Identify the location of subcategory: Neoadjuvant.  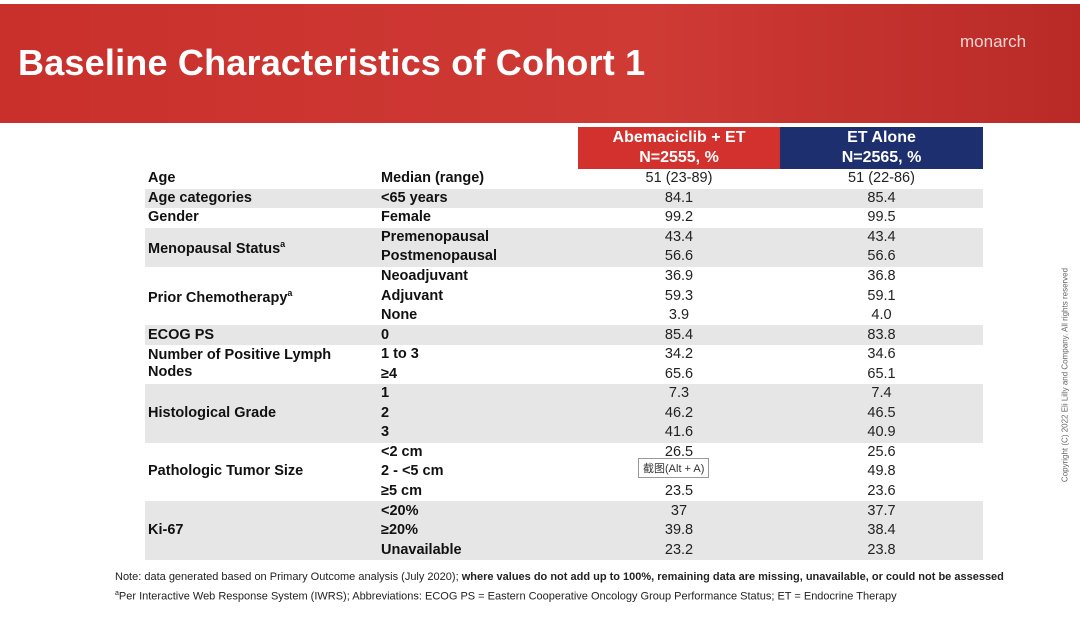
(425, 276).